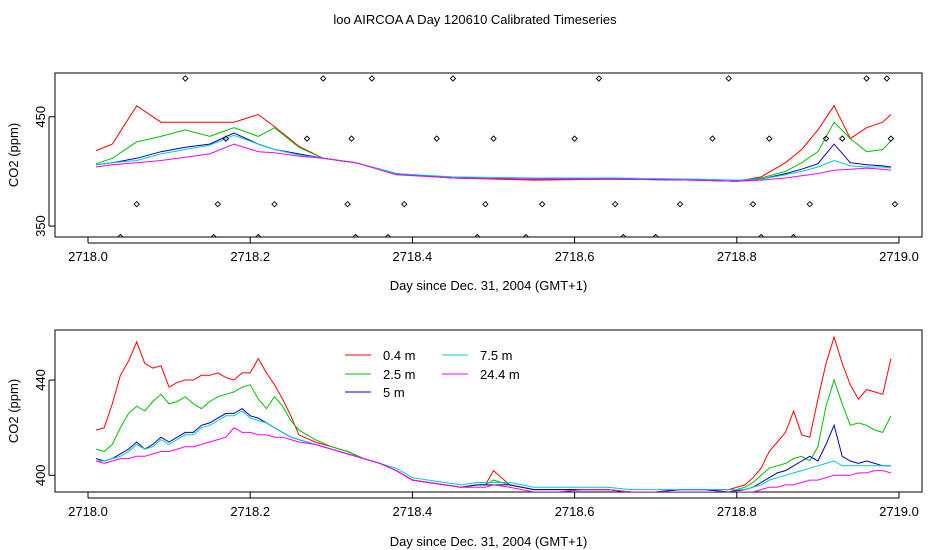 The image size is (950, 550). Describe the element at coordinates (500, 374) in the screenshot. I see `legend-label: 24.4 m` at that location.